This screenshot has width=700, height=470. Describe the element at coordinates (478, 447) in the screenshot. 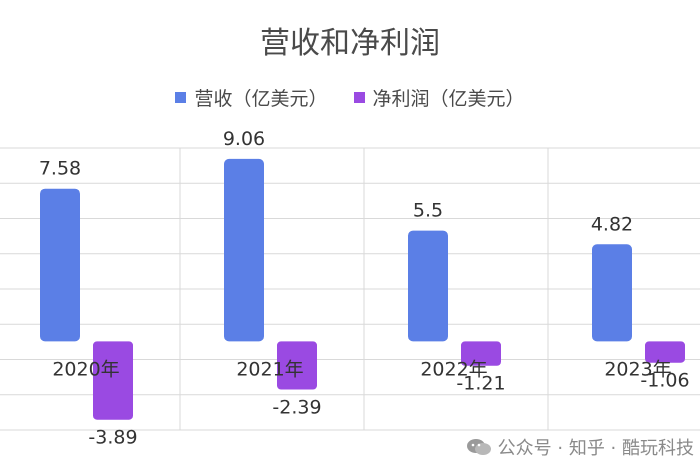

I see `wechat-icon` at that location.